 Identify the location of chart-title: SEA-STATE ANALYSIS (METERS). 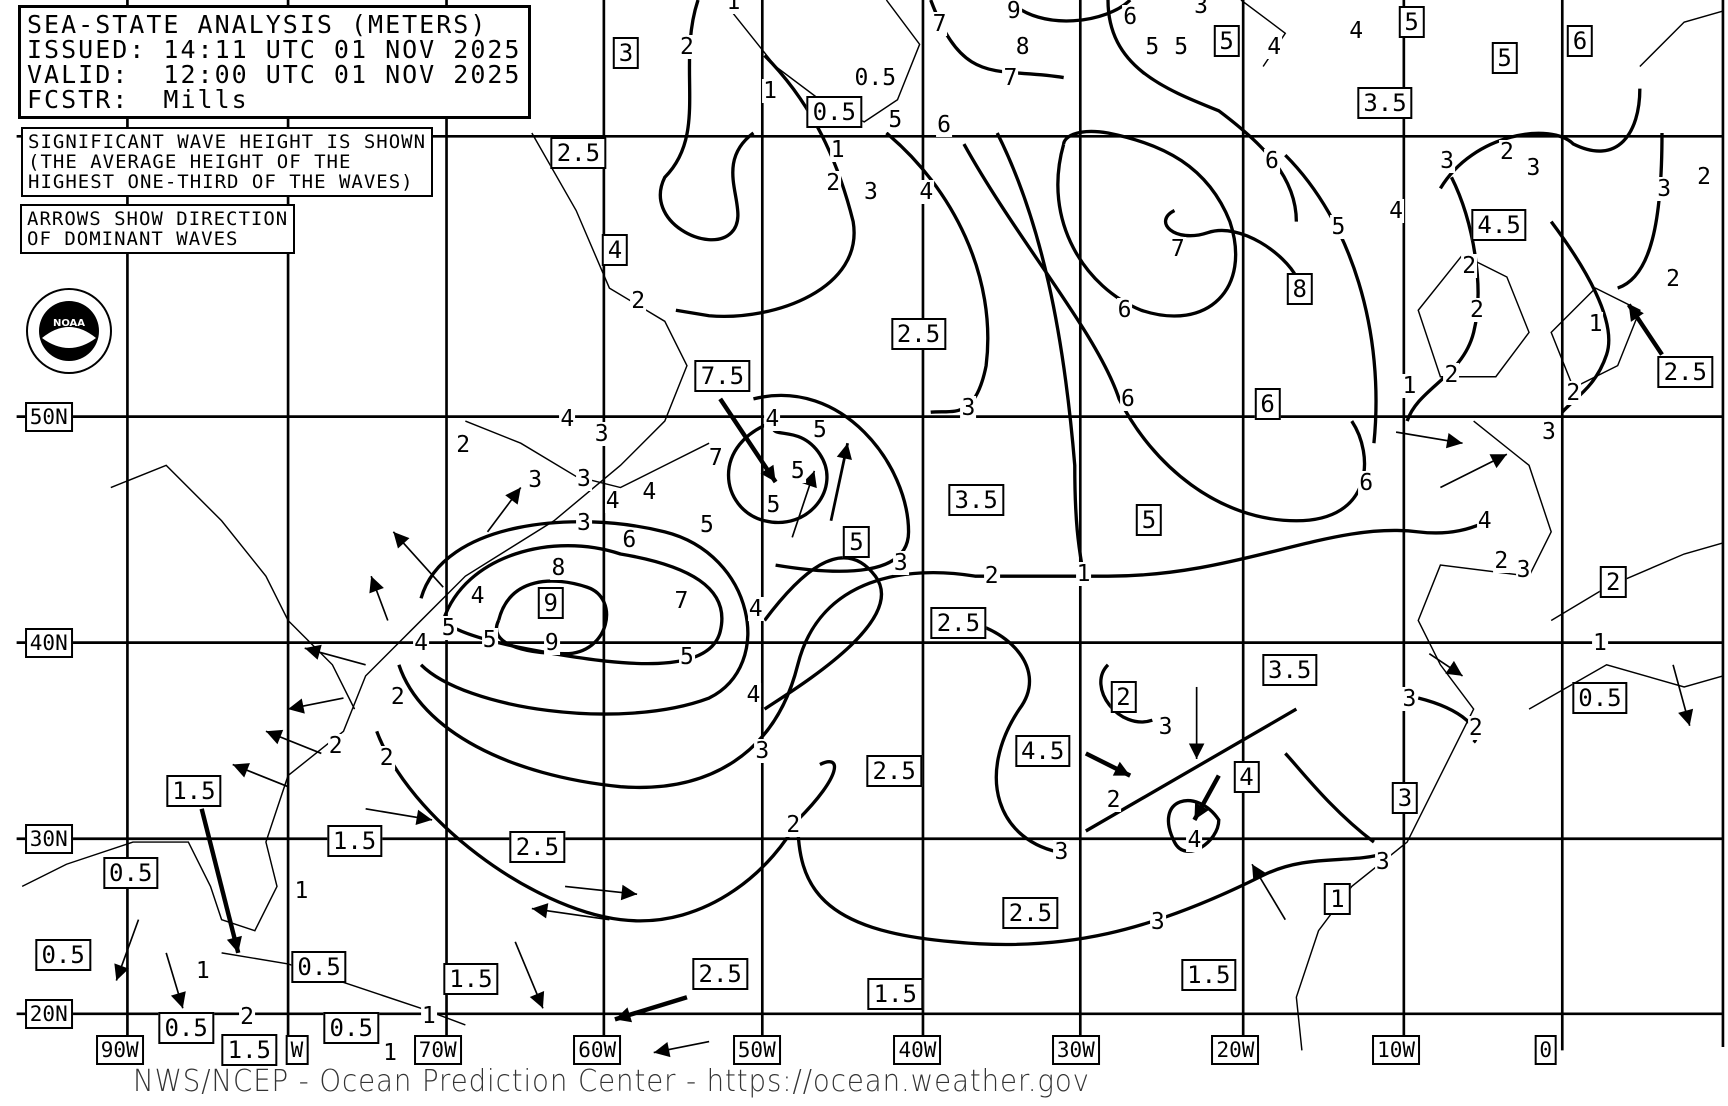
(257, 24).